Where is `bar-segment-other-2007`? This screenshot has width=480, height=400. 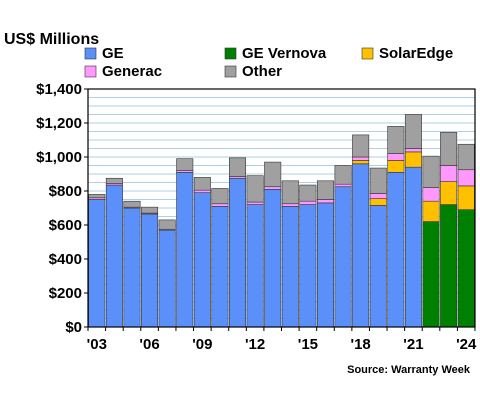
bar-segment-other-2007 is located at coordinates (167, 224).